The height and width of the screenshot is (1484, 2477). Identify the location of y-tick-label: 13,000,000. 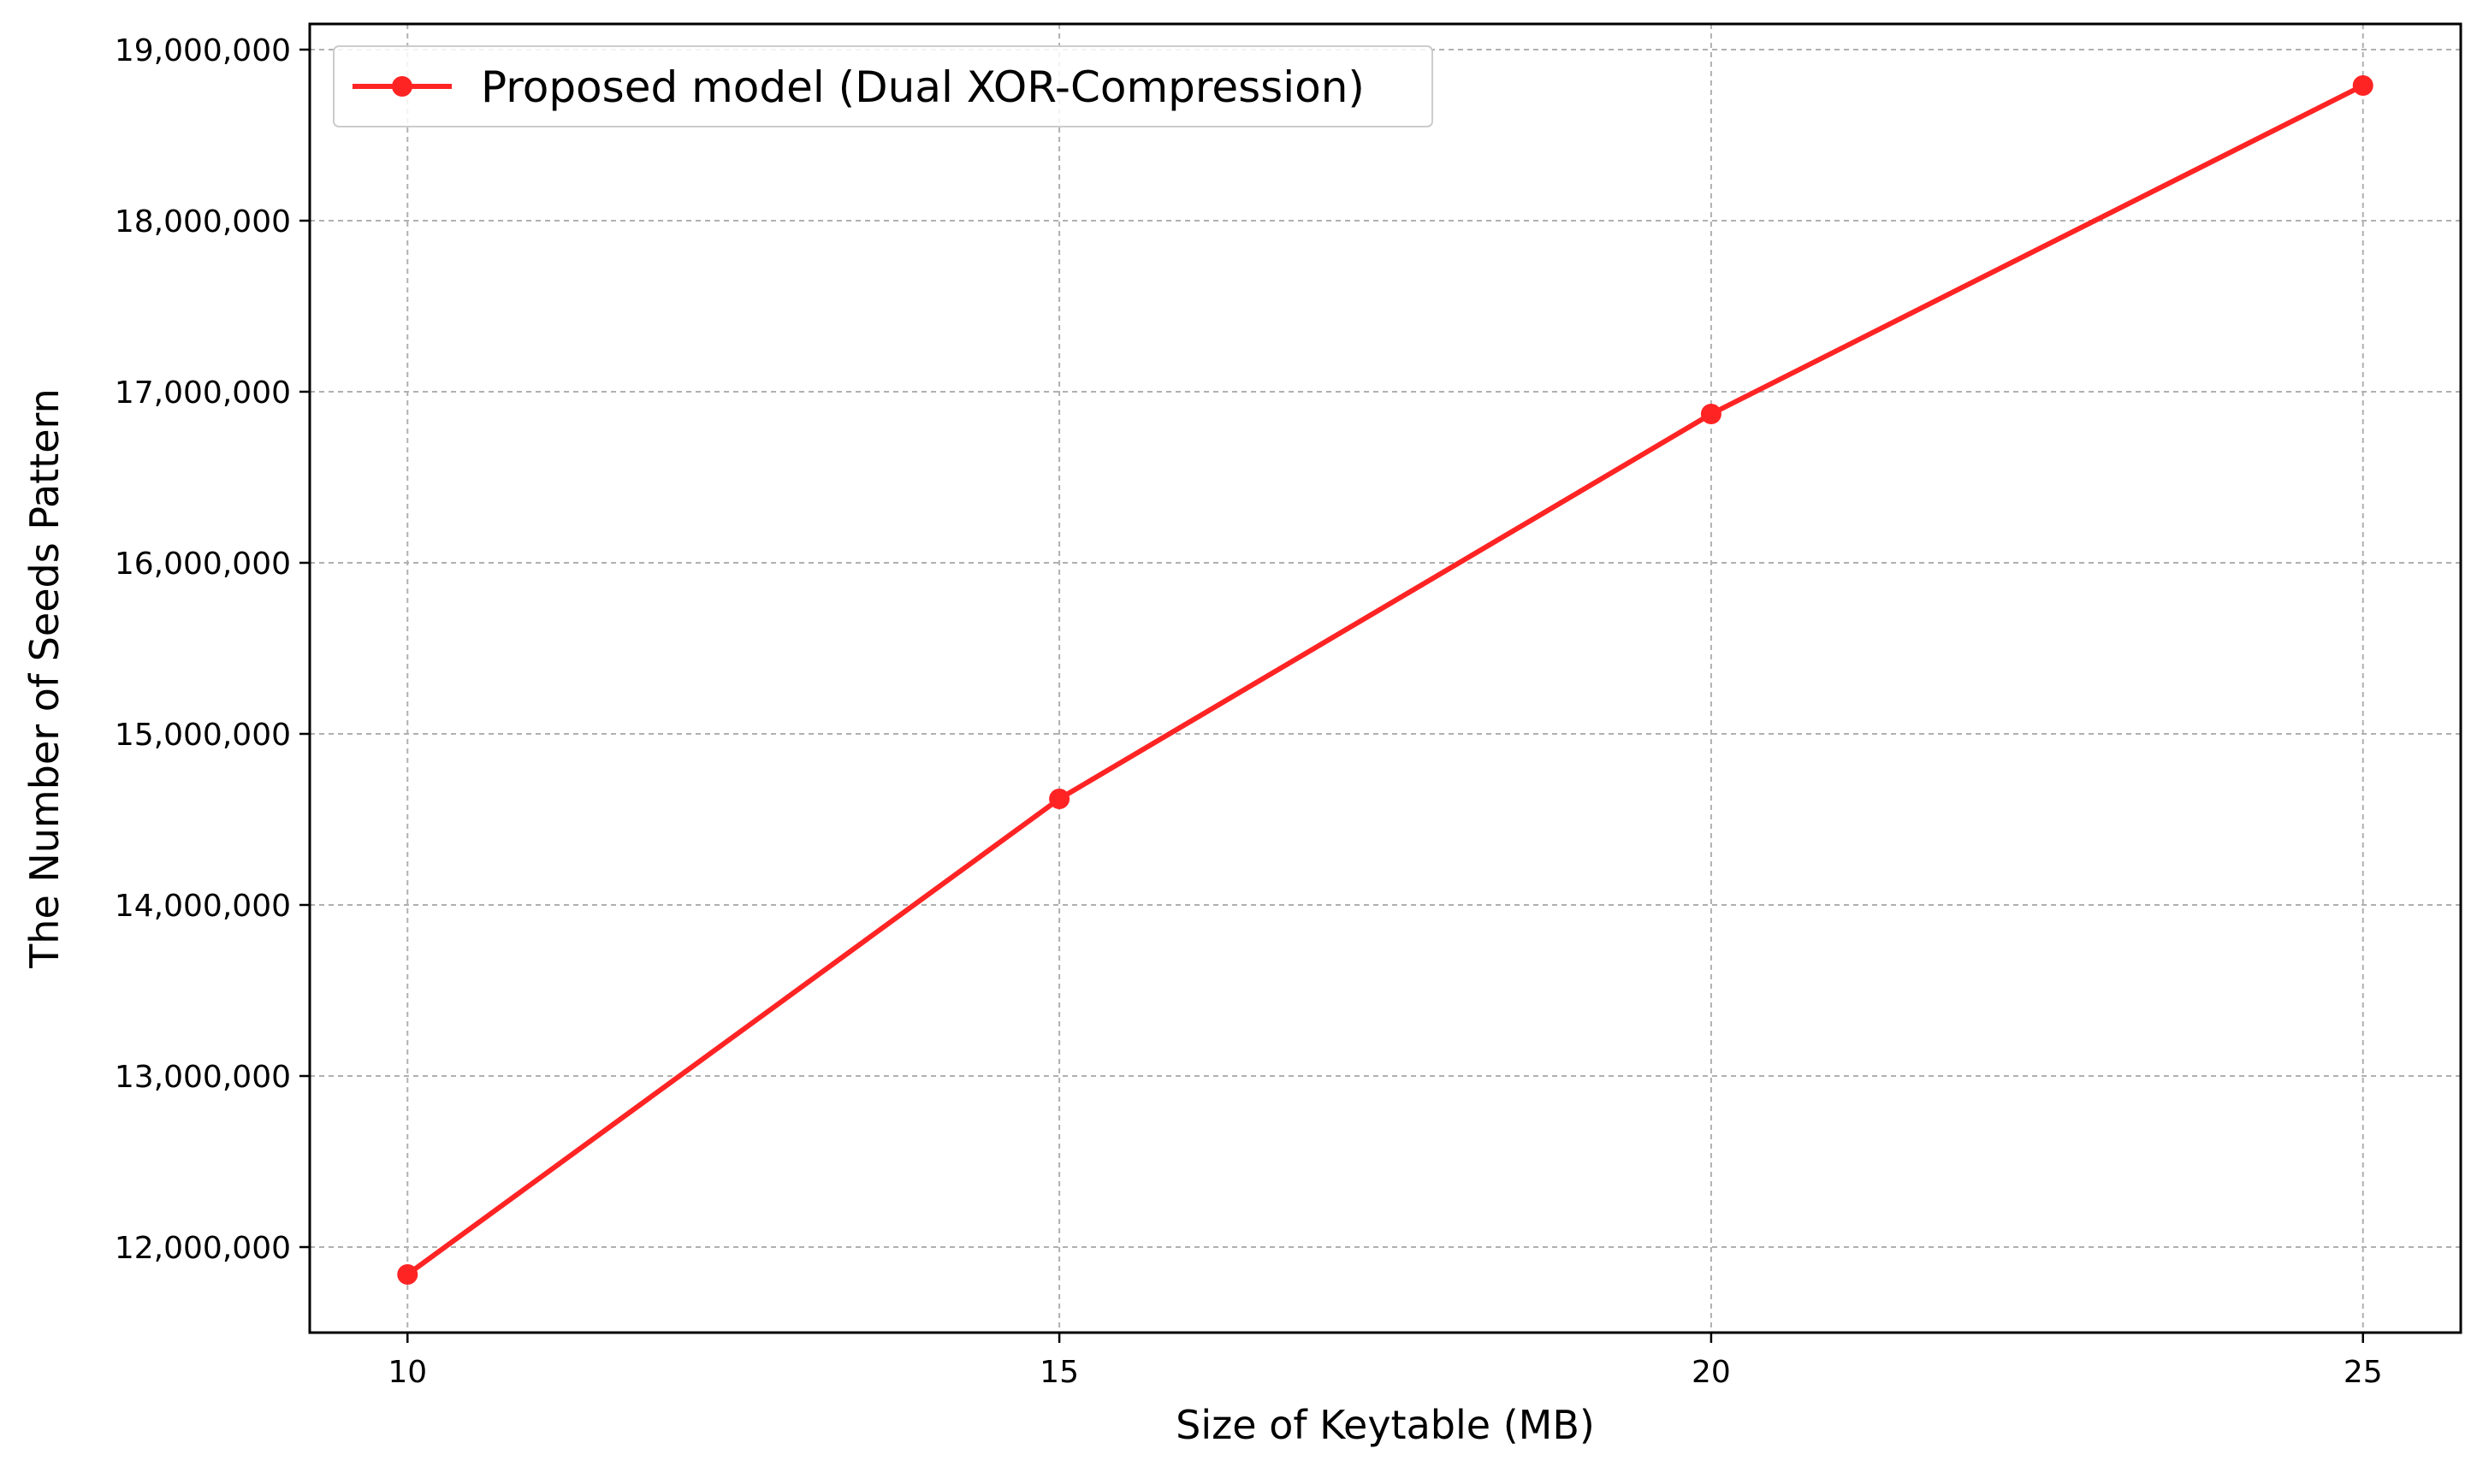
(203, 1077).